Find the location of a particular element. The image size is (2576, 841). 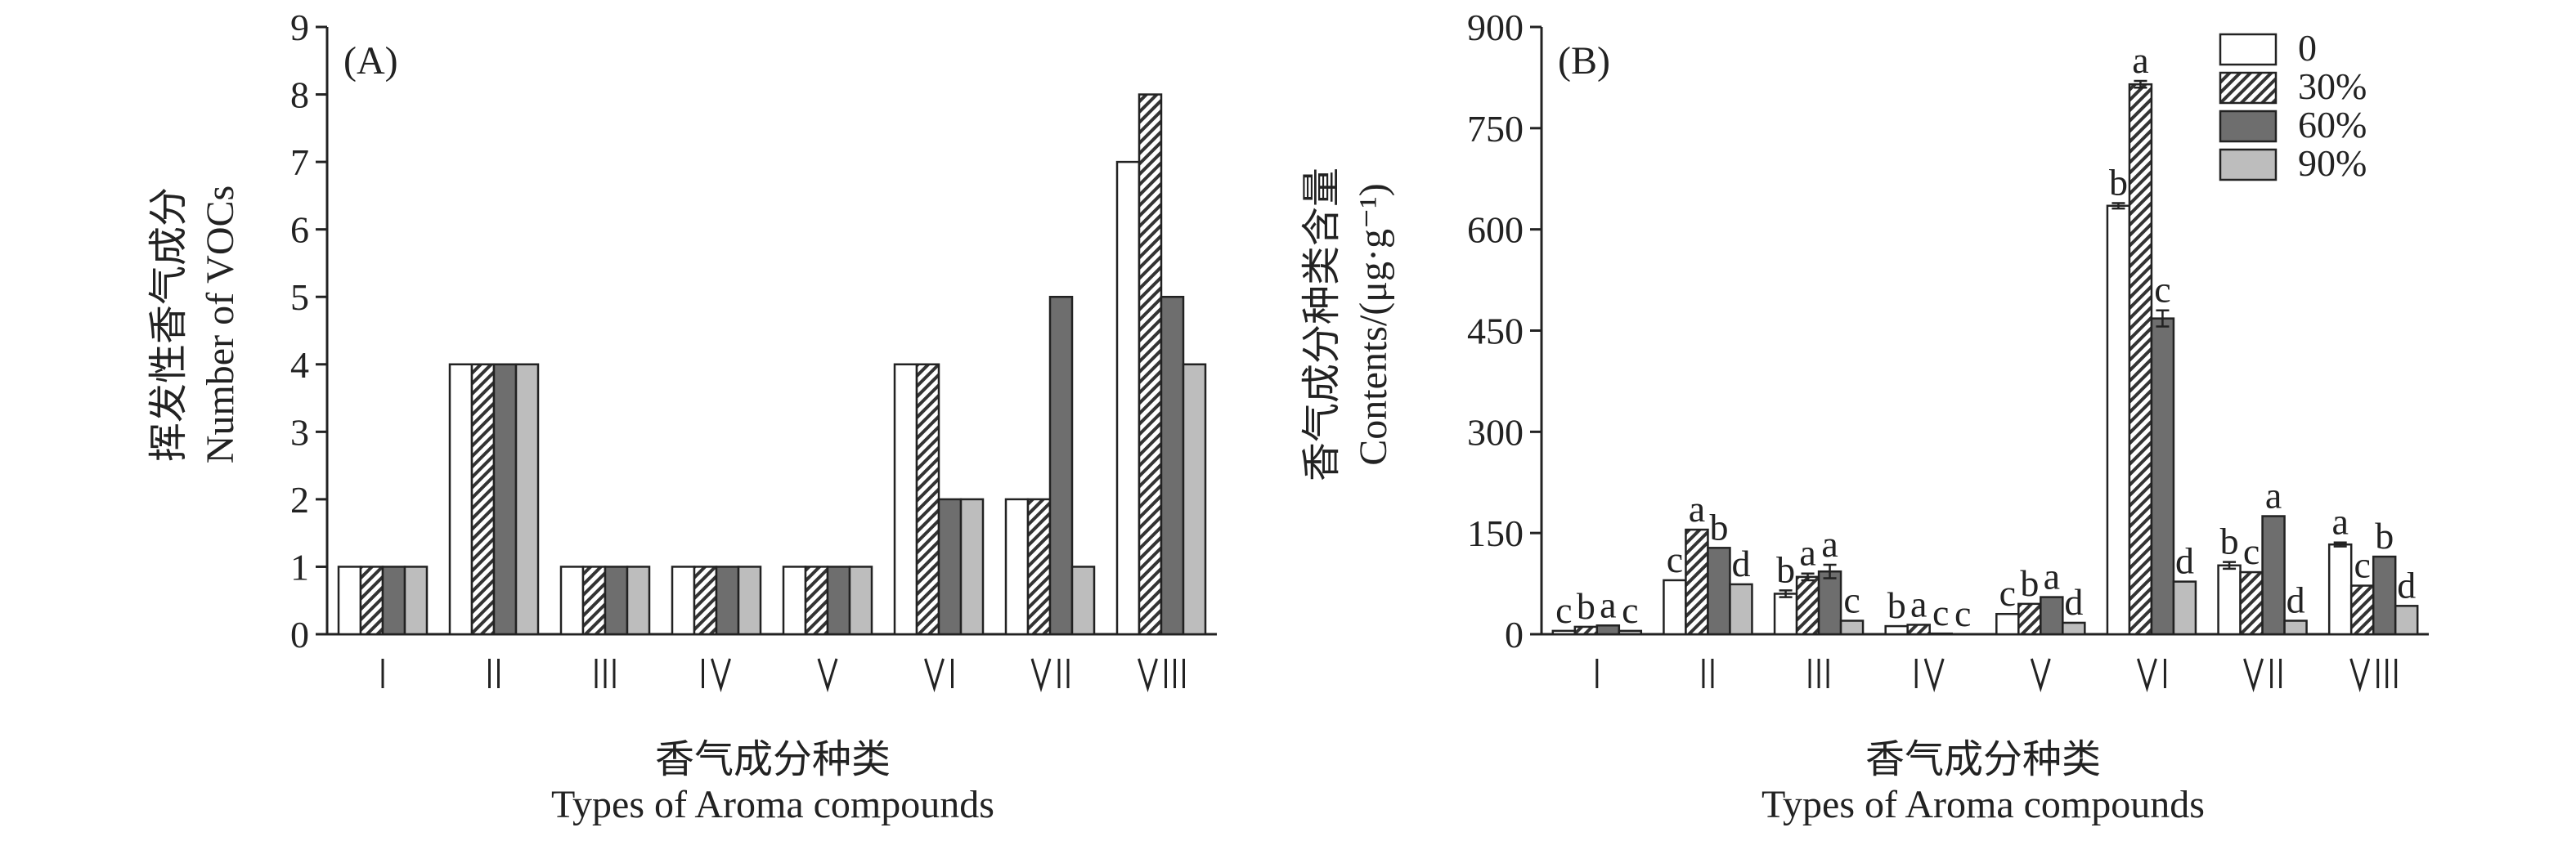

legend-label: 60% is located at coordinates (2332, 125).